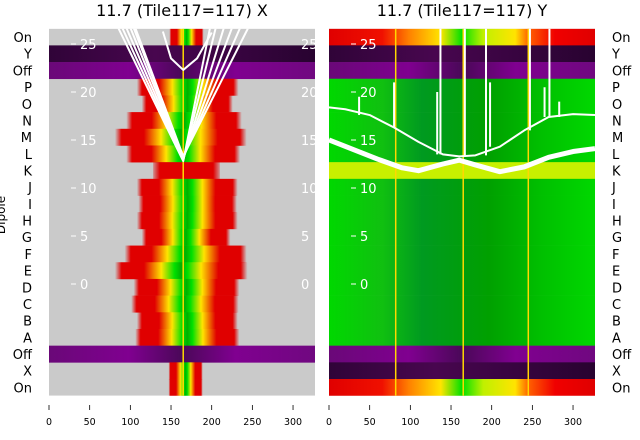 The height and width of the screenshot is (440, 640). Describe the element at coordinates (27, 338) in the screenshot. I see `row-label-left: A` at that location.